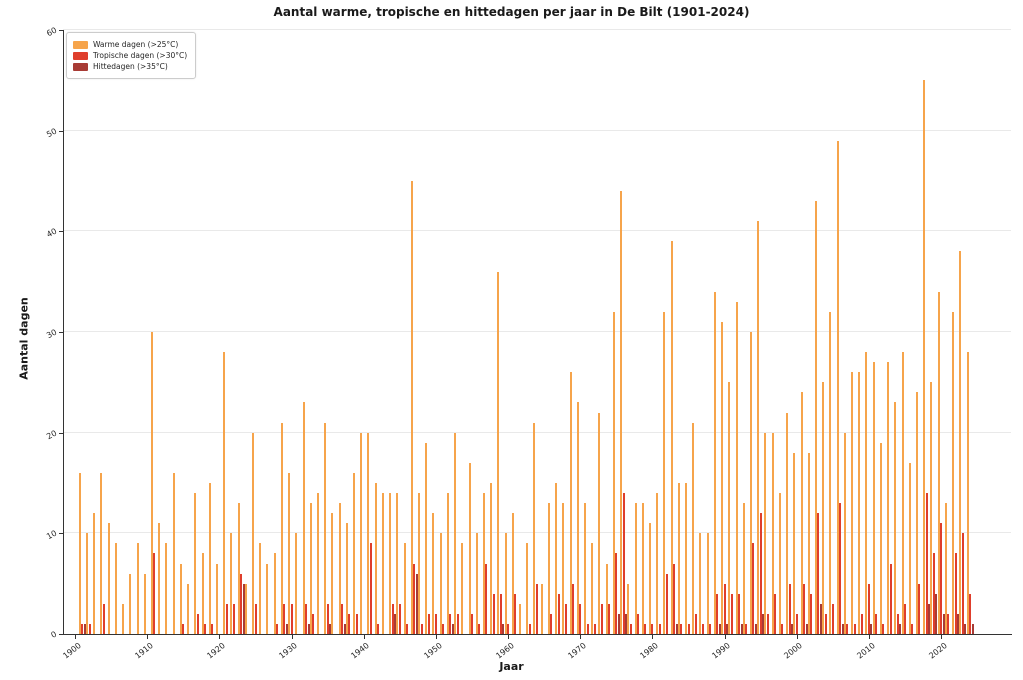 The image size is (1023, 680). What do you see at coordinates (606, 598) in the screenshot?
I see `bar-warme-1974` at bounding box center [606, 598].